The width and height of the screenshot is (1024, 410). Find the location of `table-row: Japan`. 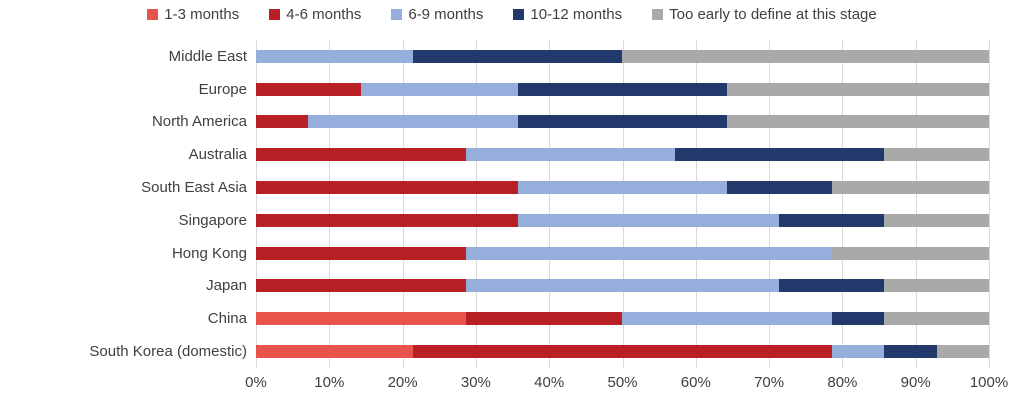

table-row: Japan is located at coordinates (494, 286).